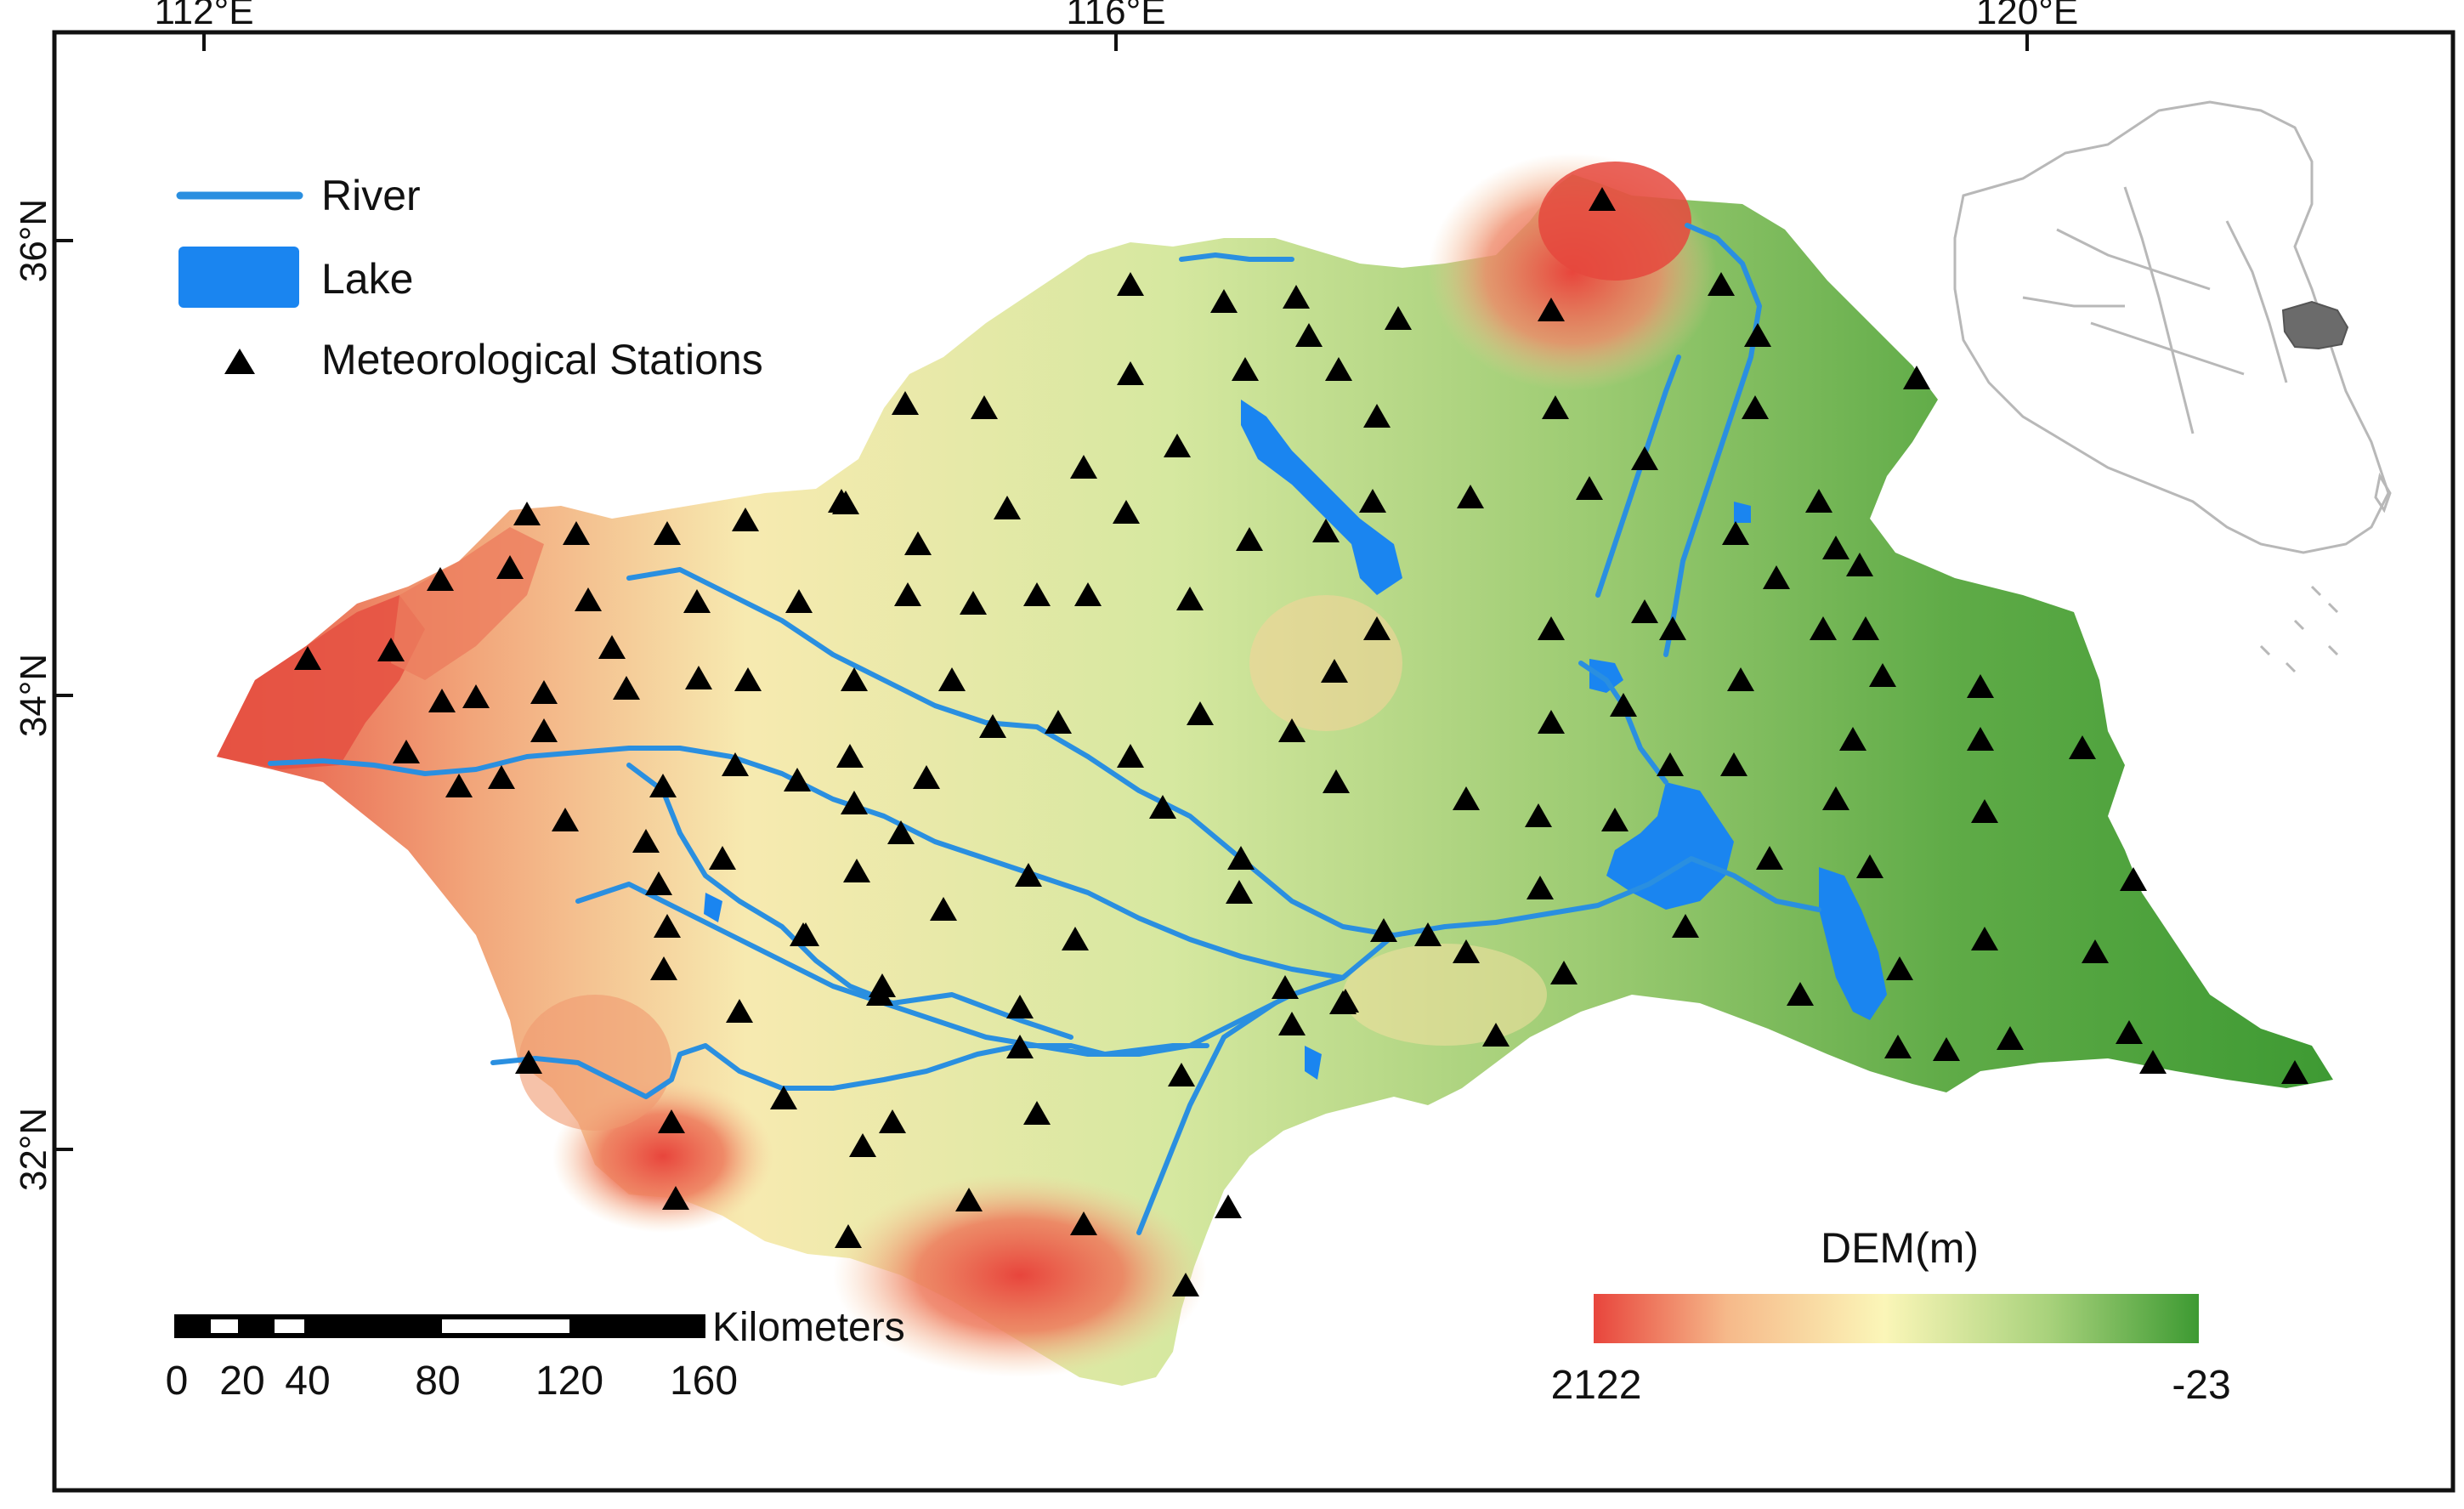  What do you see at coordinates (1670, 846) in the screenshot?
I see `lake-hongze` at bounding box center [1670, 846].